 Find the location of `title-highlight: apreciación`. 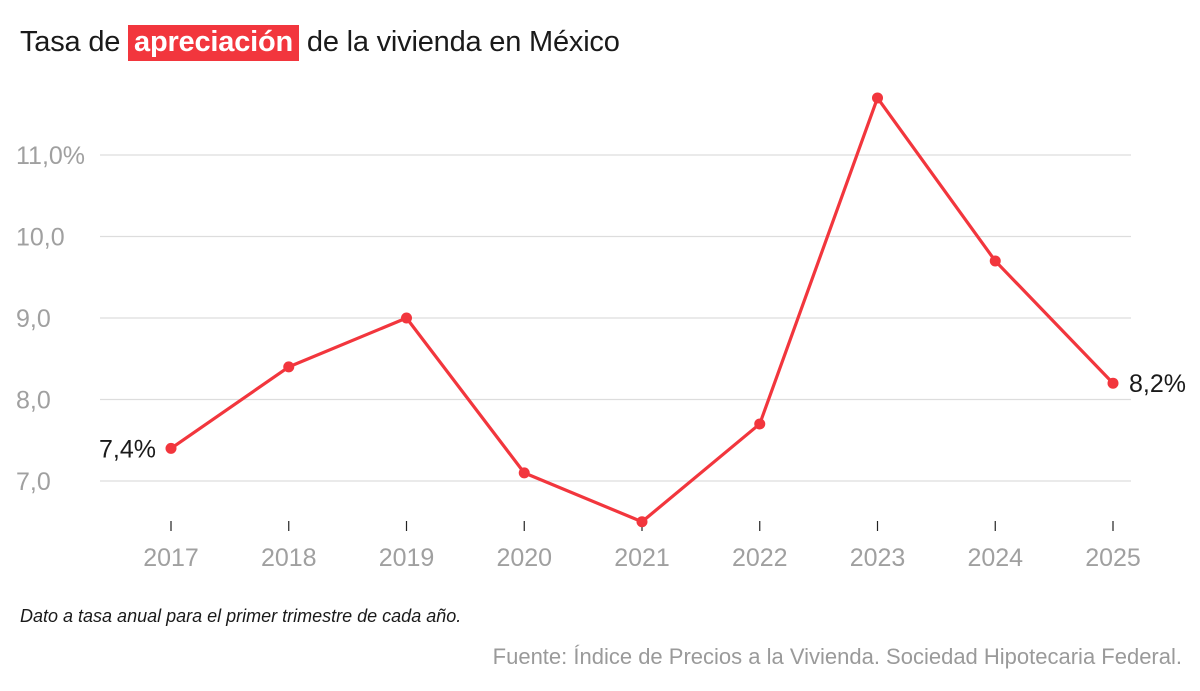

title-highlight: apreciación is located at coordinates (214, 43).